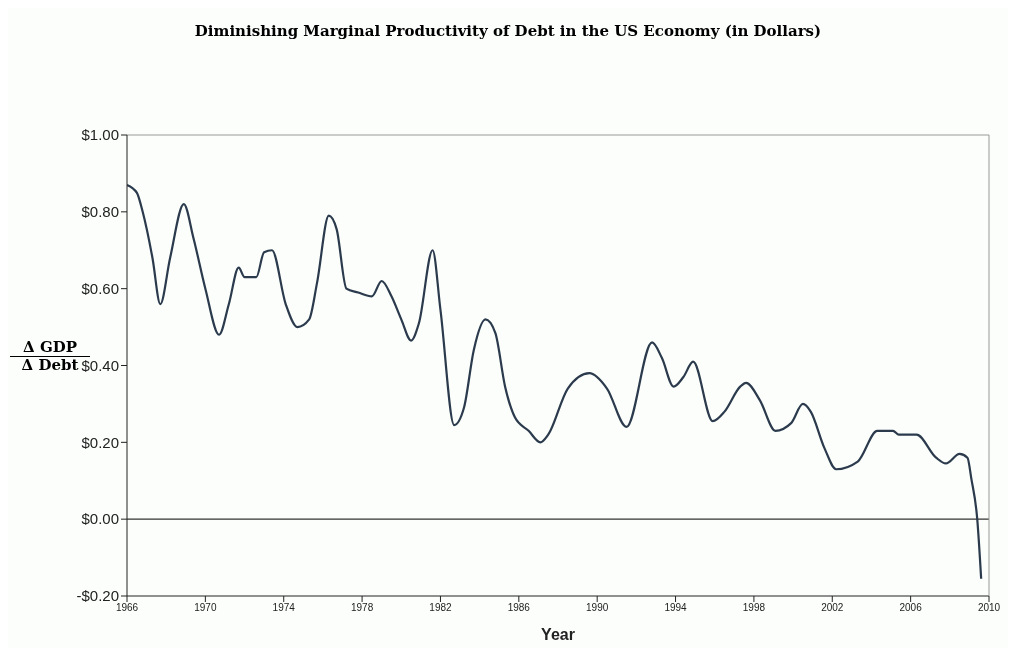 Image resolution: width=1015 pixels, height=651 pixels. Describe the element at coordinates (519, 608) in the screenshot. I see `x-tick-label: 1986` at that location.